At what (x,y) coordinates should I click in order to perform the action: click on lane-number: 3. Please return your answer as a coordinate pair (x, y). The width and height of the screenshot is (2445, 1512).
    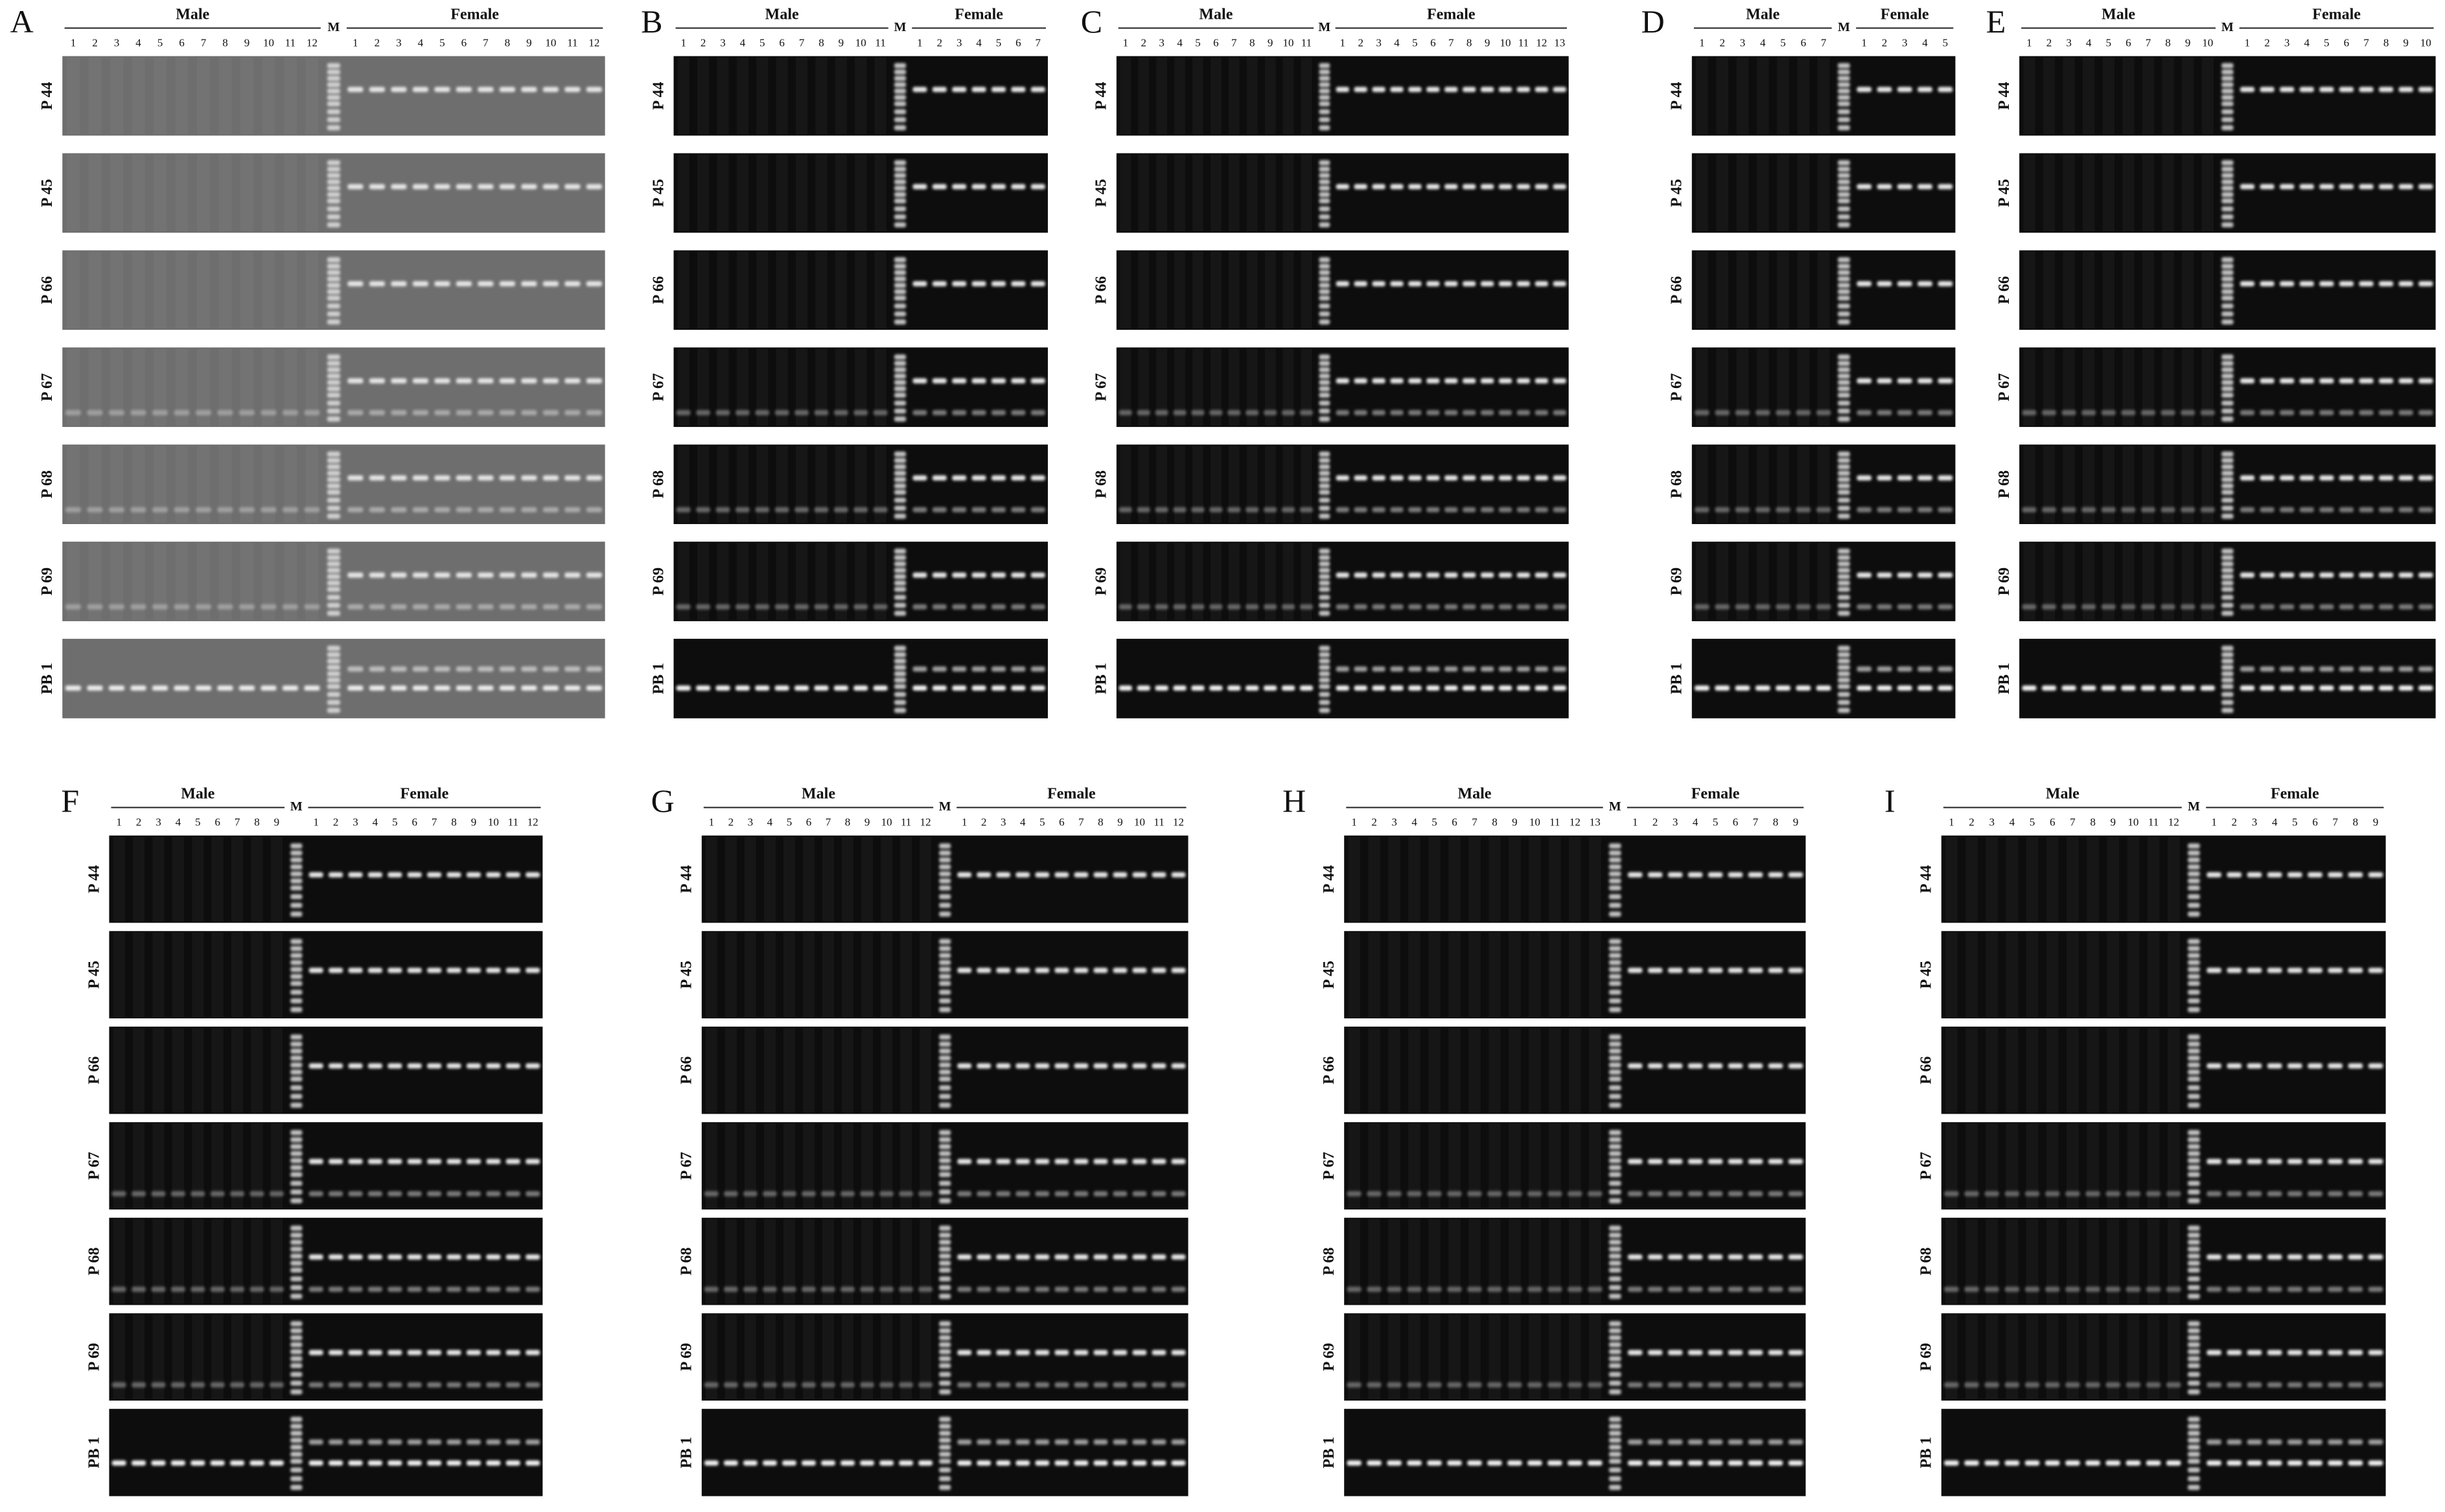
    Looking at the image, I should click on (1379, 42).